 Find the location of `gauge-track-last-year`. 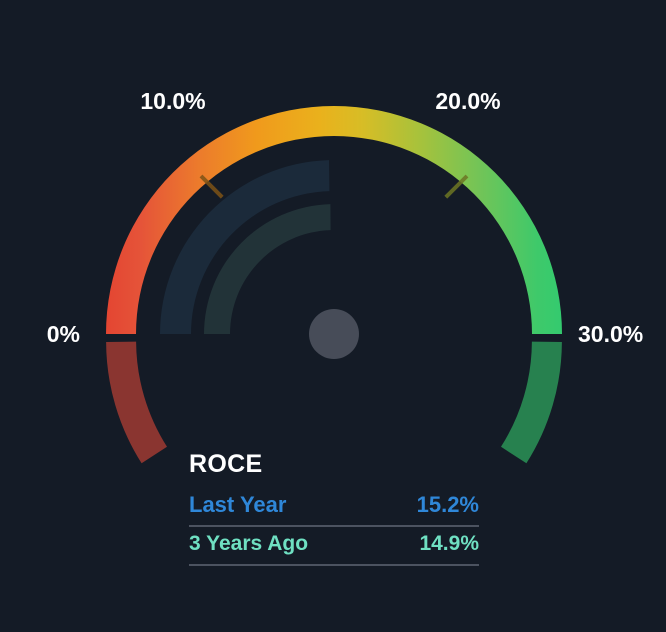

gauge-track-last-year is located at coordinates (245, 247).